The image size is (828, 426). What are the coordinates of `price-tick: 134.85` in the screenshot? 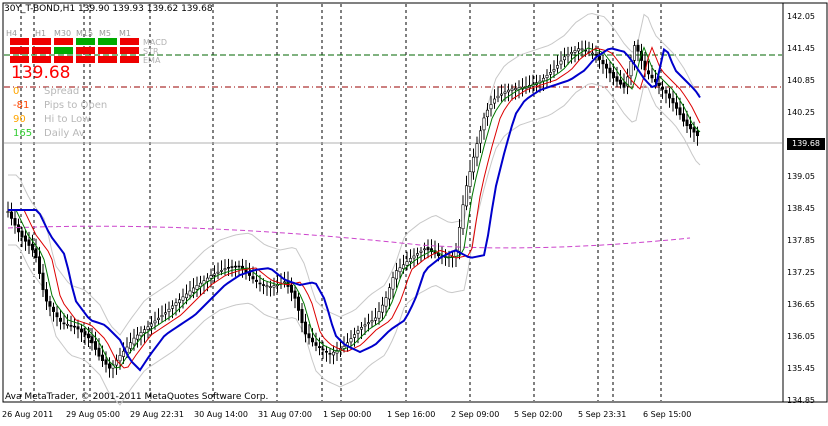 It's located at (801, 400).